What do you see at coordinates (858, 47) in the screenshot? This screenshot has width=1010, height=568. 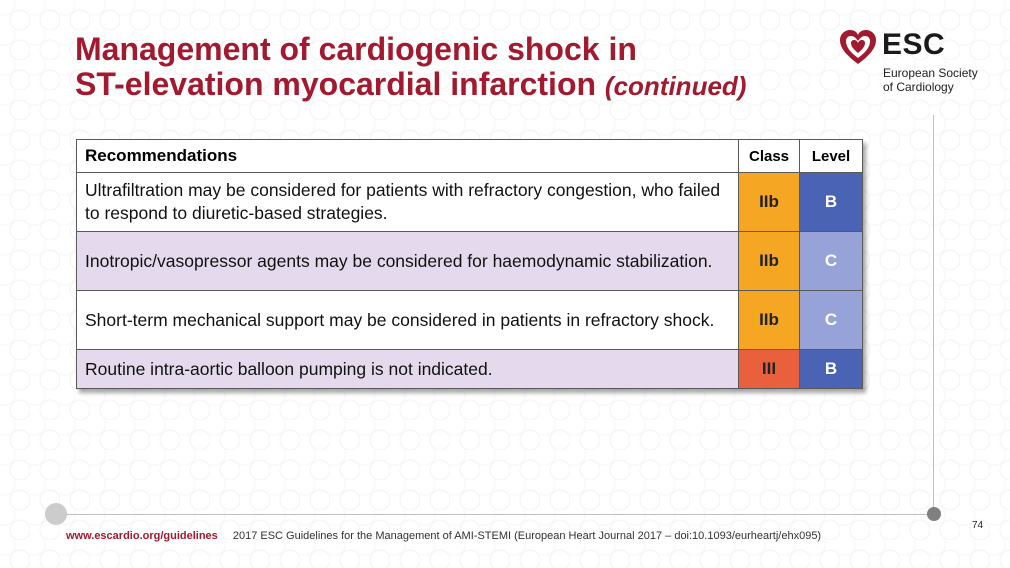 I see `heart-icon` at bounding box center [858, 47].